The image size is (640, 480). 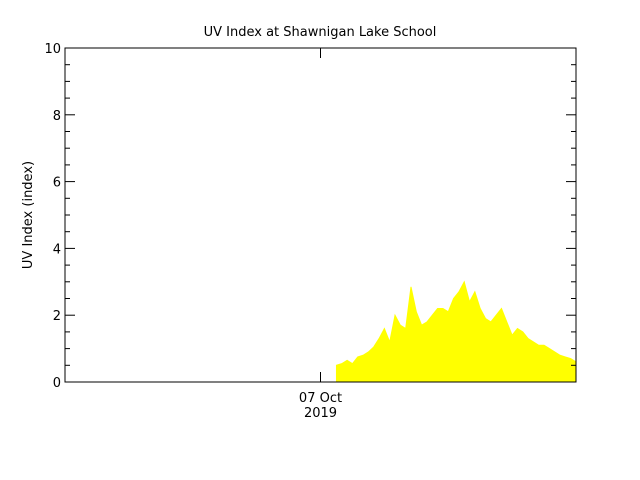 I want to click on uv-area, so click(x=456, y=331).